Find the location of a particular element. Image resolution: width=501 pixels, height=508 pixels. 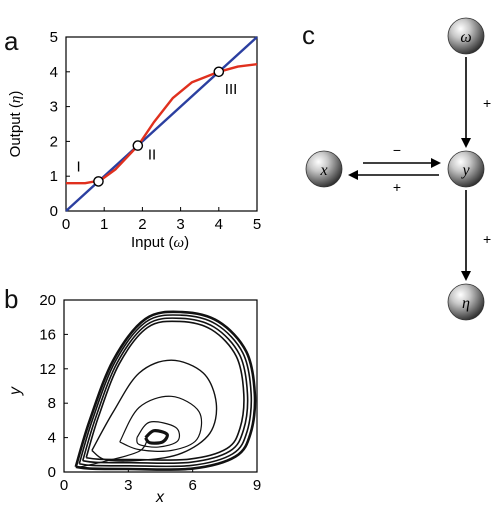

panel-a-frame is located at coordinates (161, 124).